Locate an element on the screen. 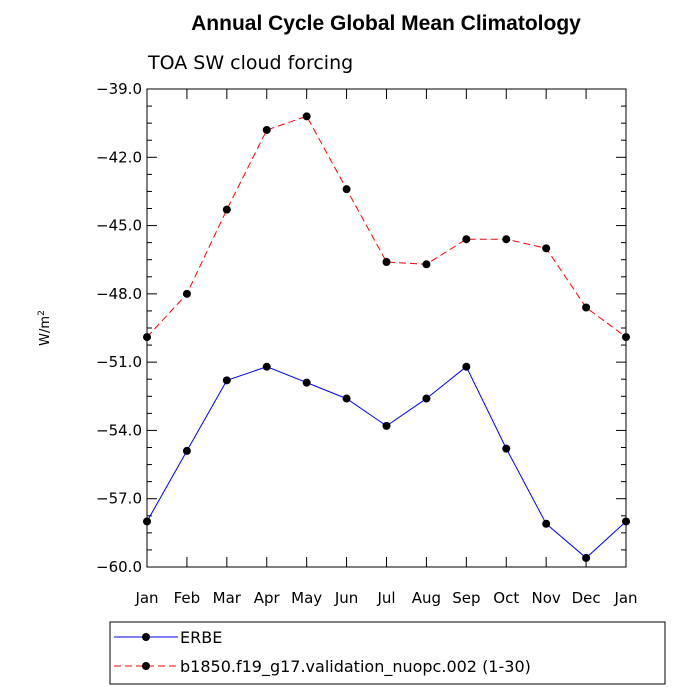 This screenshot has height=700, width=700. y-tick-label: −57.0 is located at coordinates (119, 499).